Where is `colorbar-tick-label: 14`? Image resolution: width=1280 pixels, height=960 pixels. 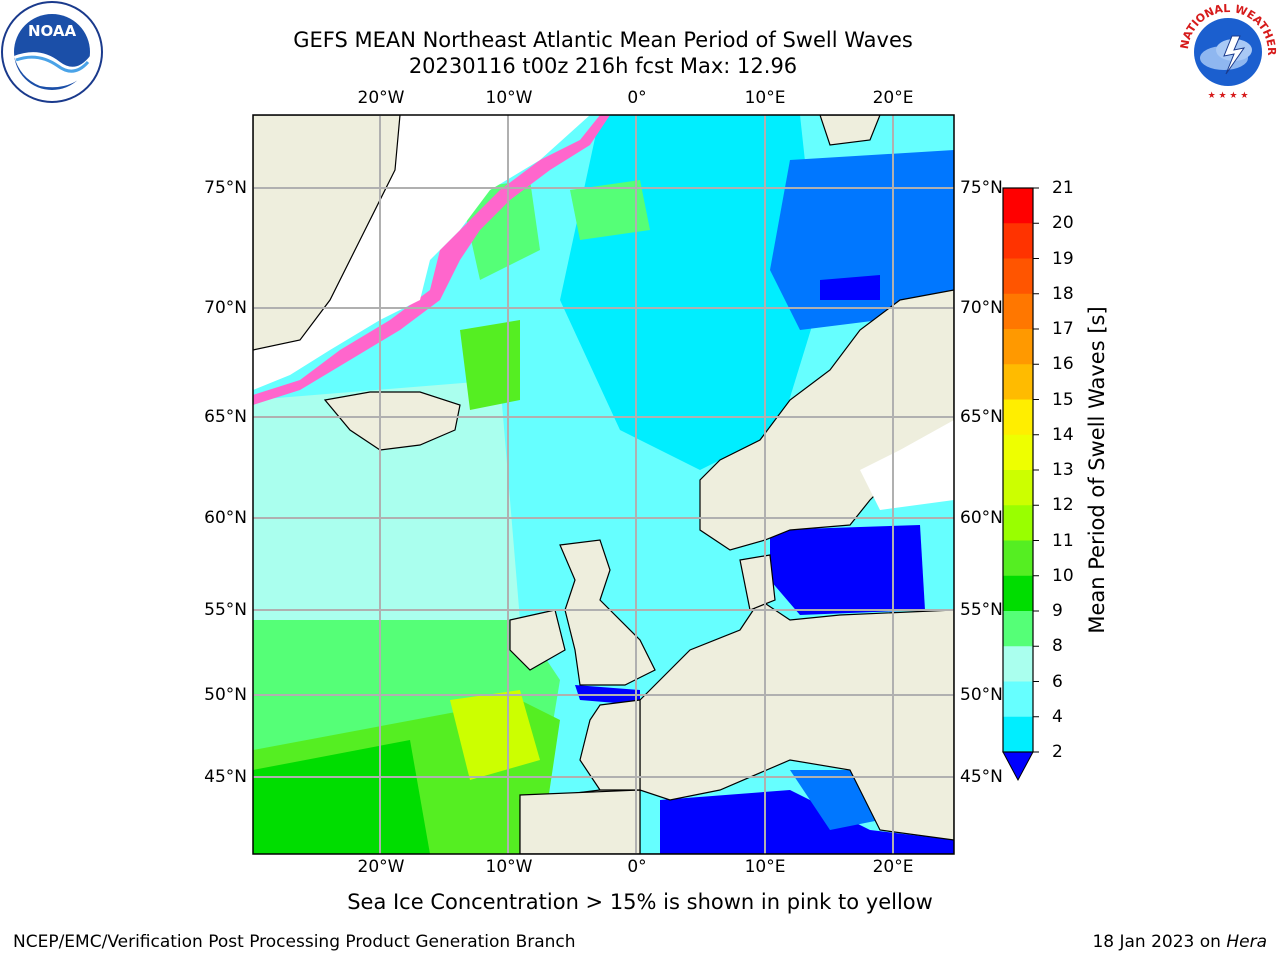 colorbar-tick-label: 14 is located at coordinates (1063, 434).